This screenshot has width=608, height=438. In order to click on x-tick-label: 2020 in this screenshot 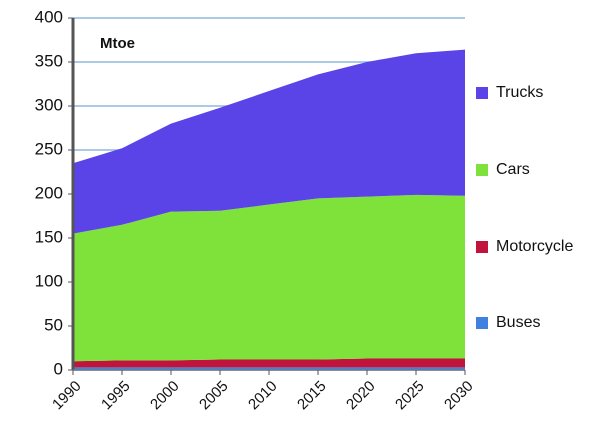, I will do `click(361, 396)`.